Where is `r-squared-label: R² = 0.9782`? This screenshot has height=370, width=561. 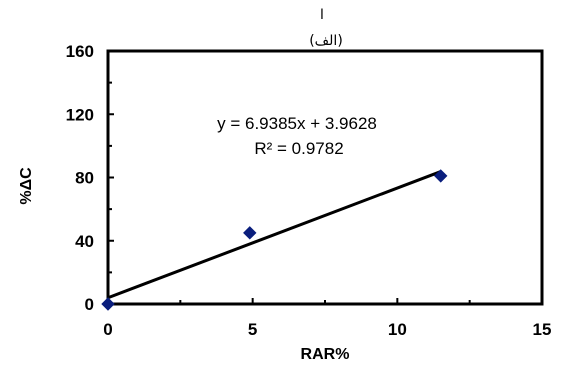
r-squared-label: R² = 0.9782 is located at coordinates (298, 148).